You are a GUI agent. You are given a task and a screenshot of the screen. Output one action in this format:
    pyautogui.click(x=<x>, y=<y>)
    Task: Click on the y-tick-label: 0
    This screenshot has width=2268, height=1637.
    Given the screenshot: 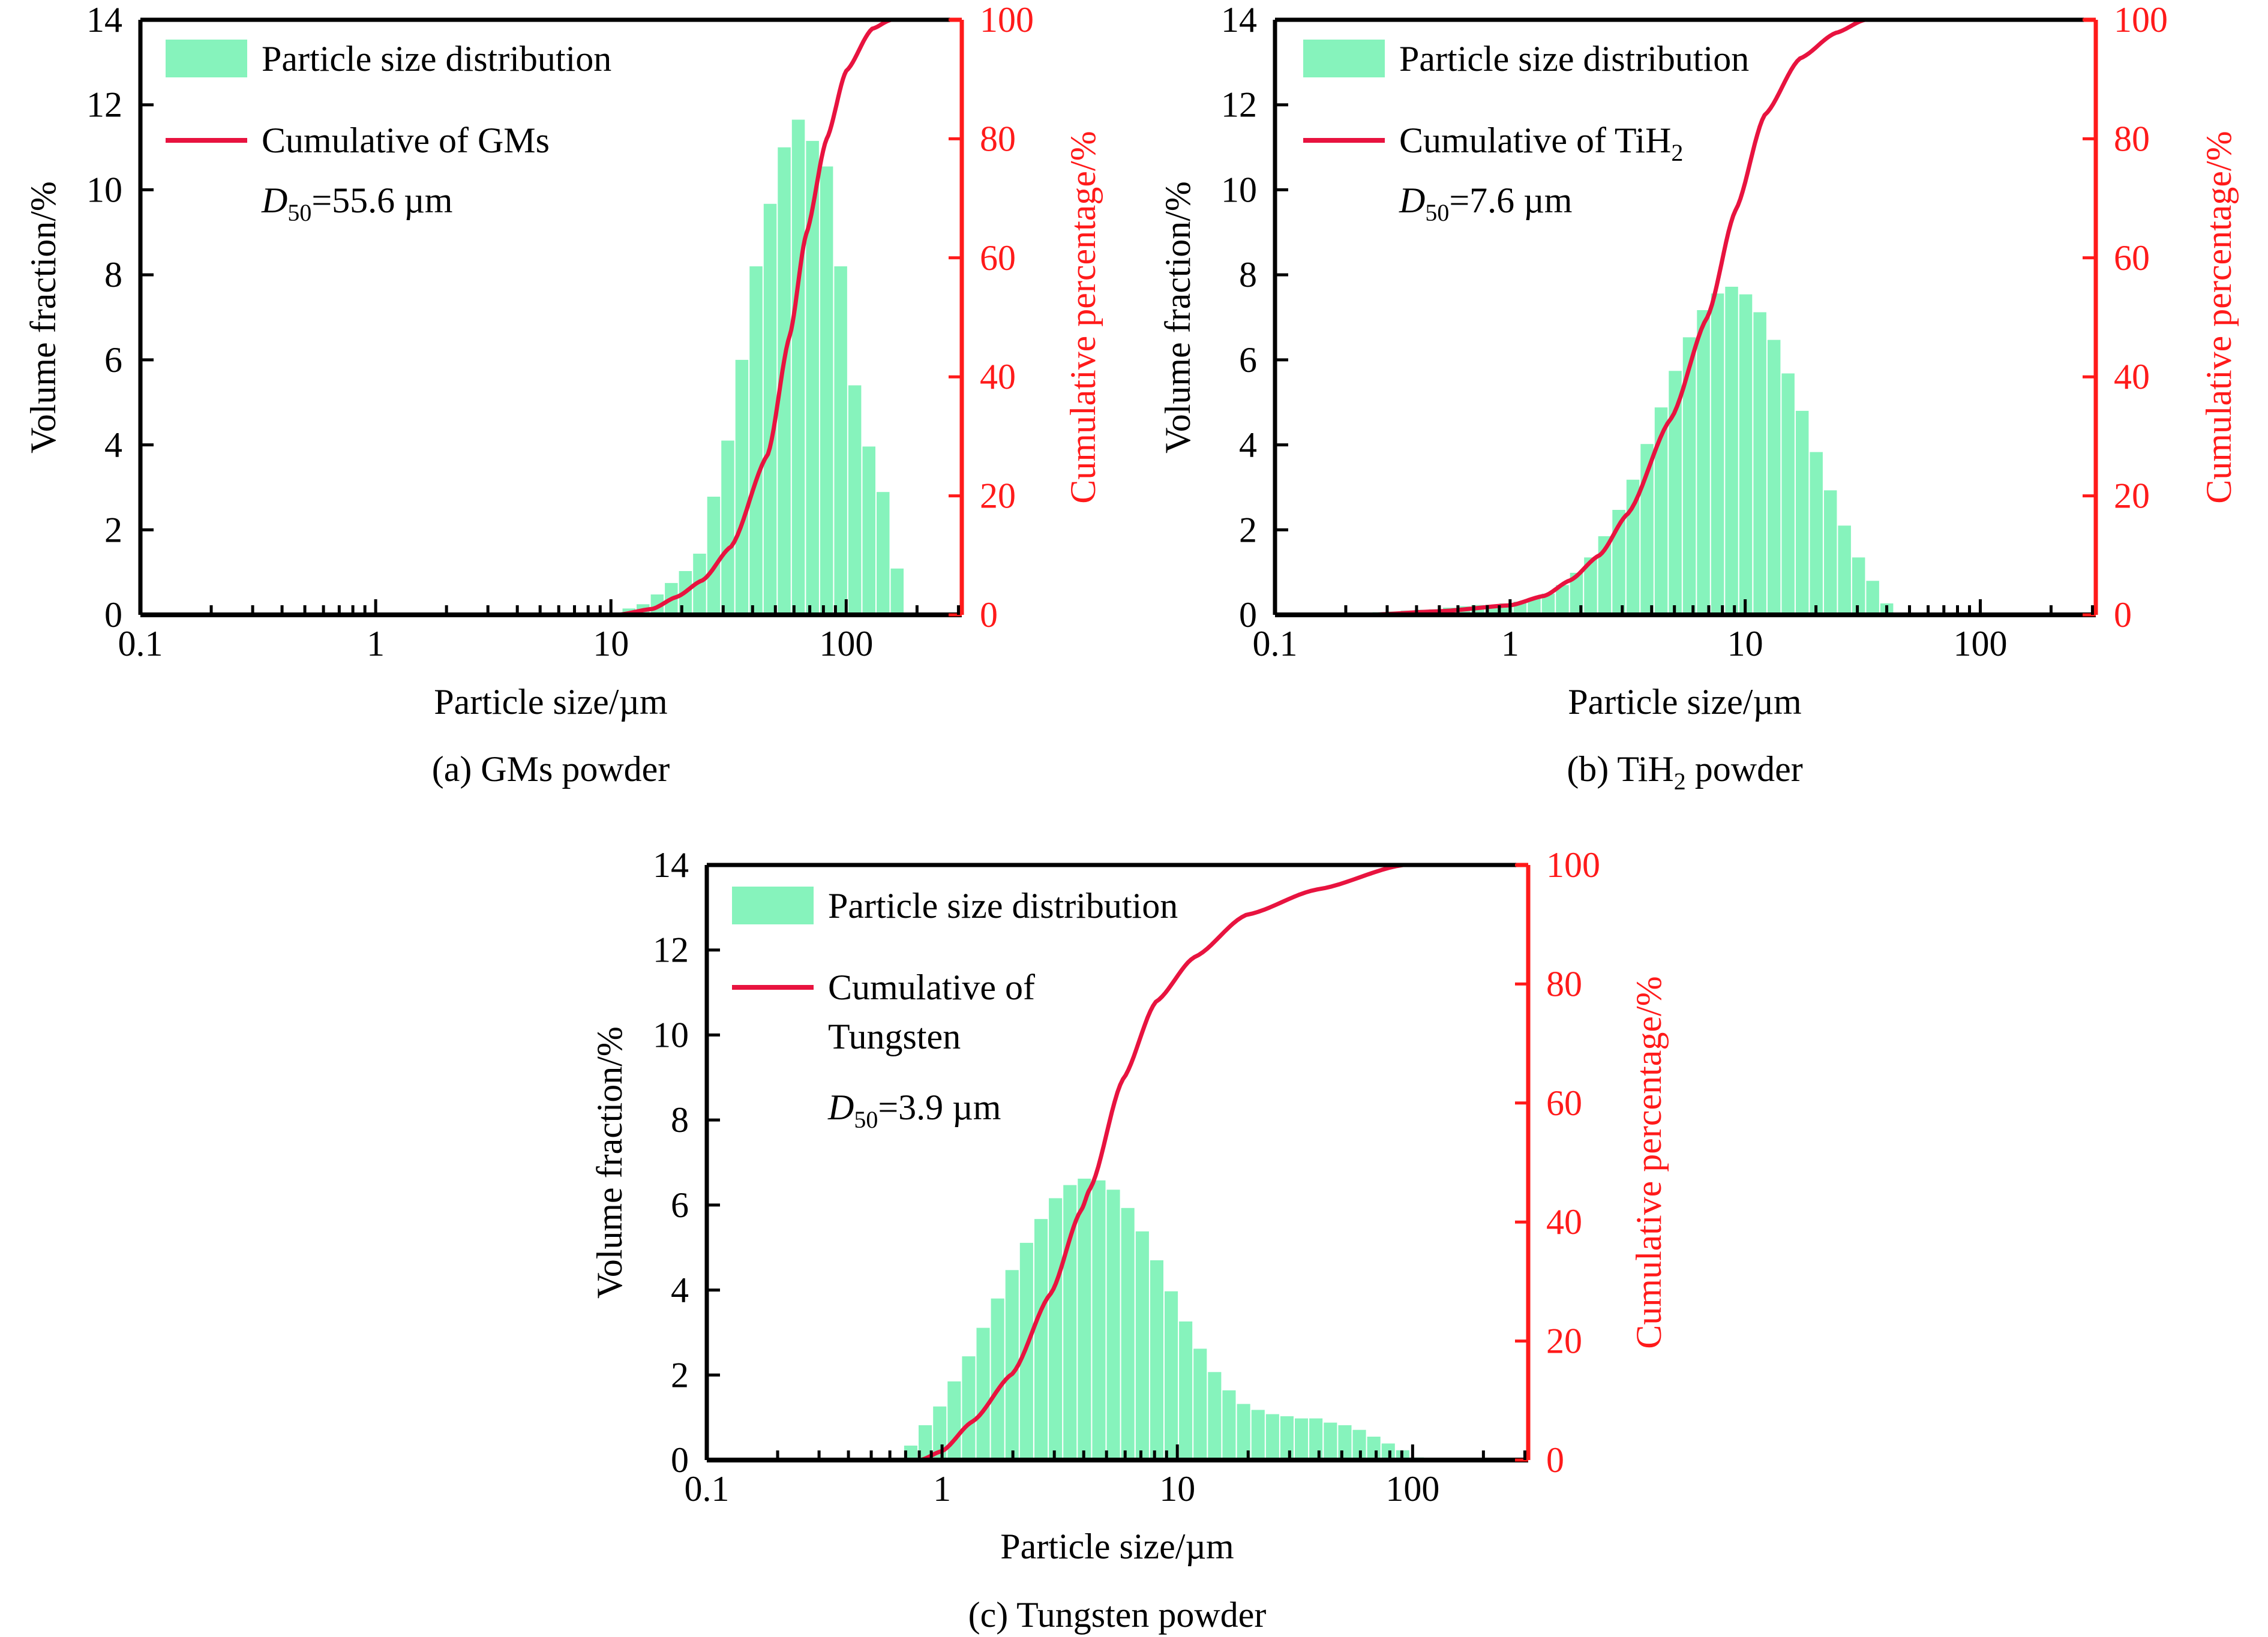 What is the action you would take?
    pyautogui.click(x=1248, y=615)
    